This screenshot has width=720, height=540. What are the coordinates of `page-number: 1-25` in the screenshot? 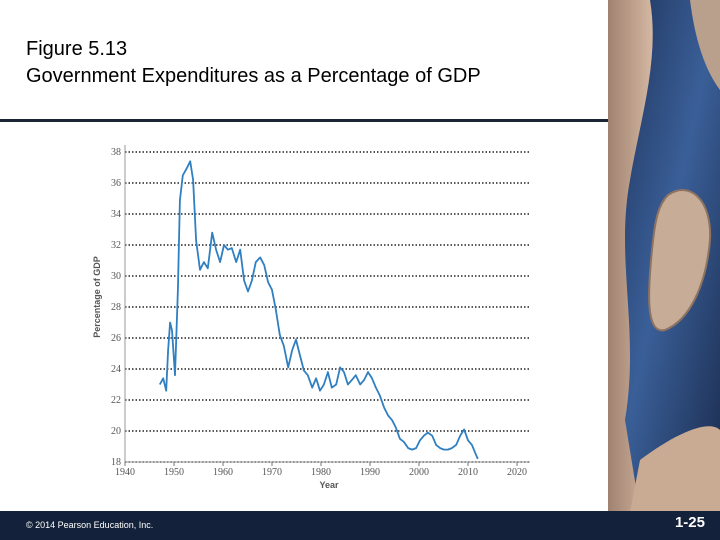 It's located at (690, 522).